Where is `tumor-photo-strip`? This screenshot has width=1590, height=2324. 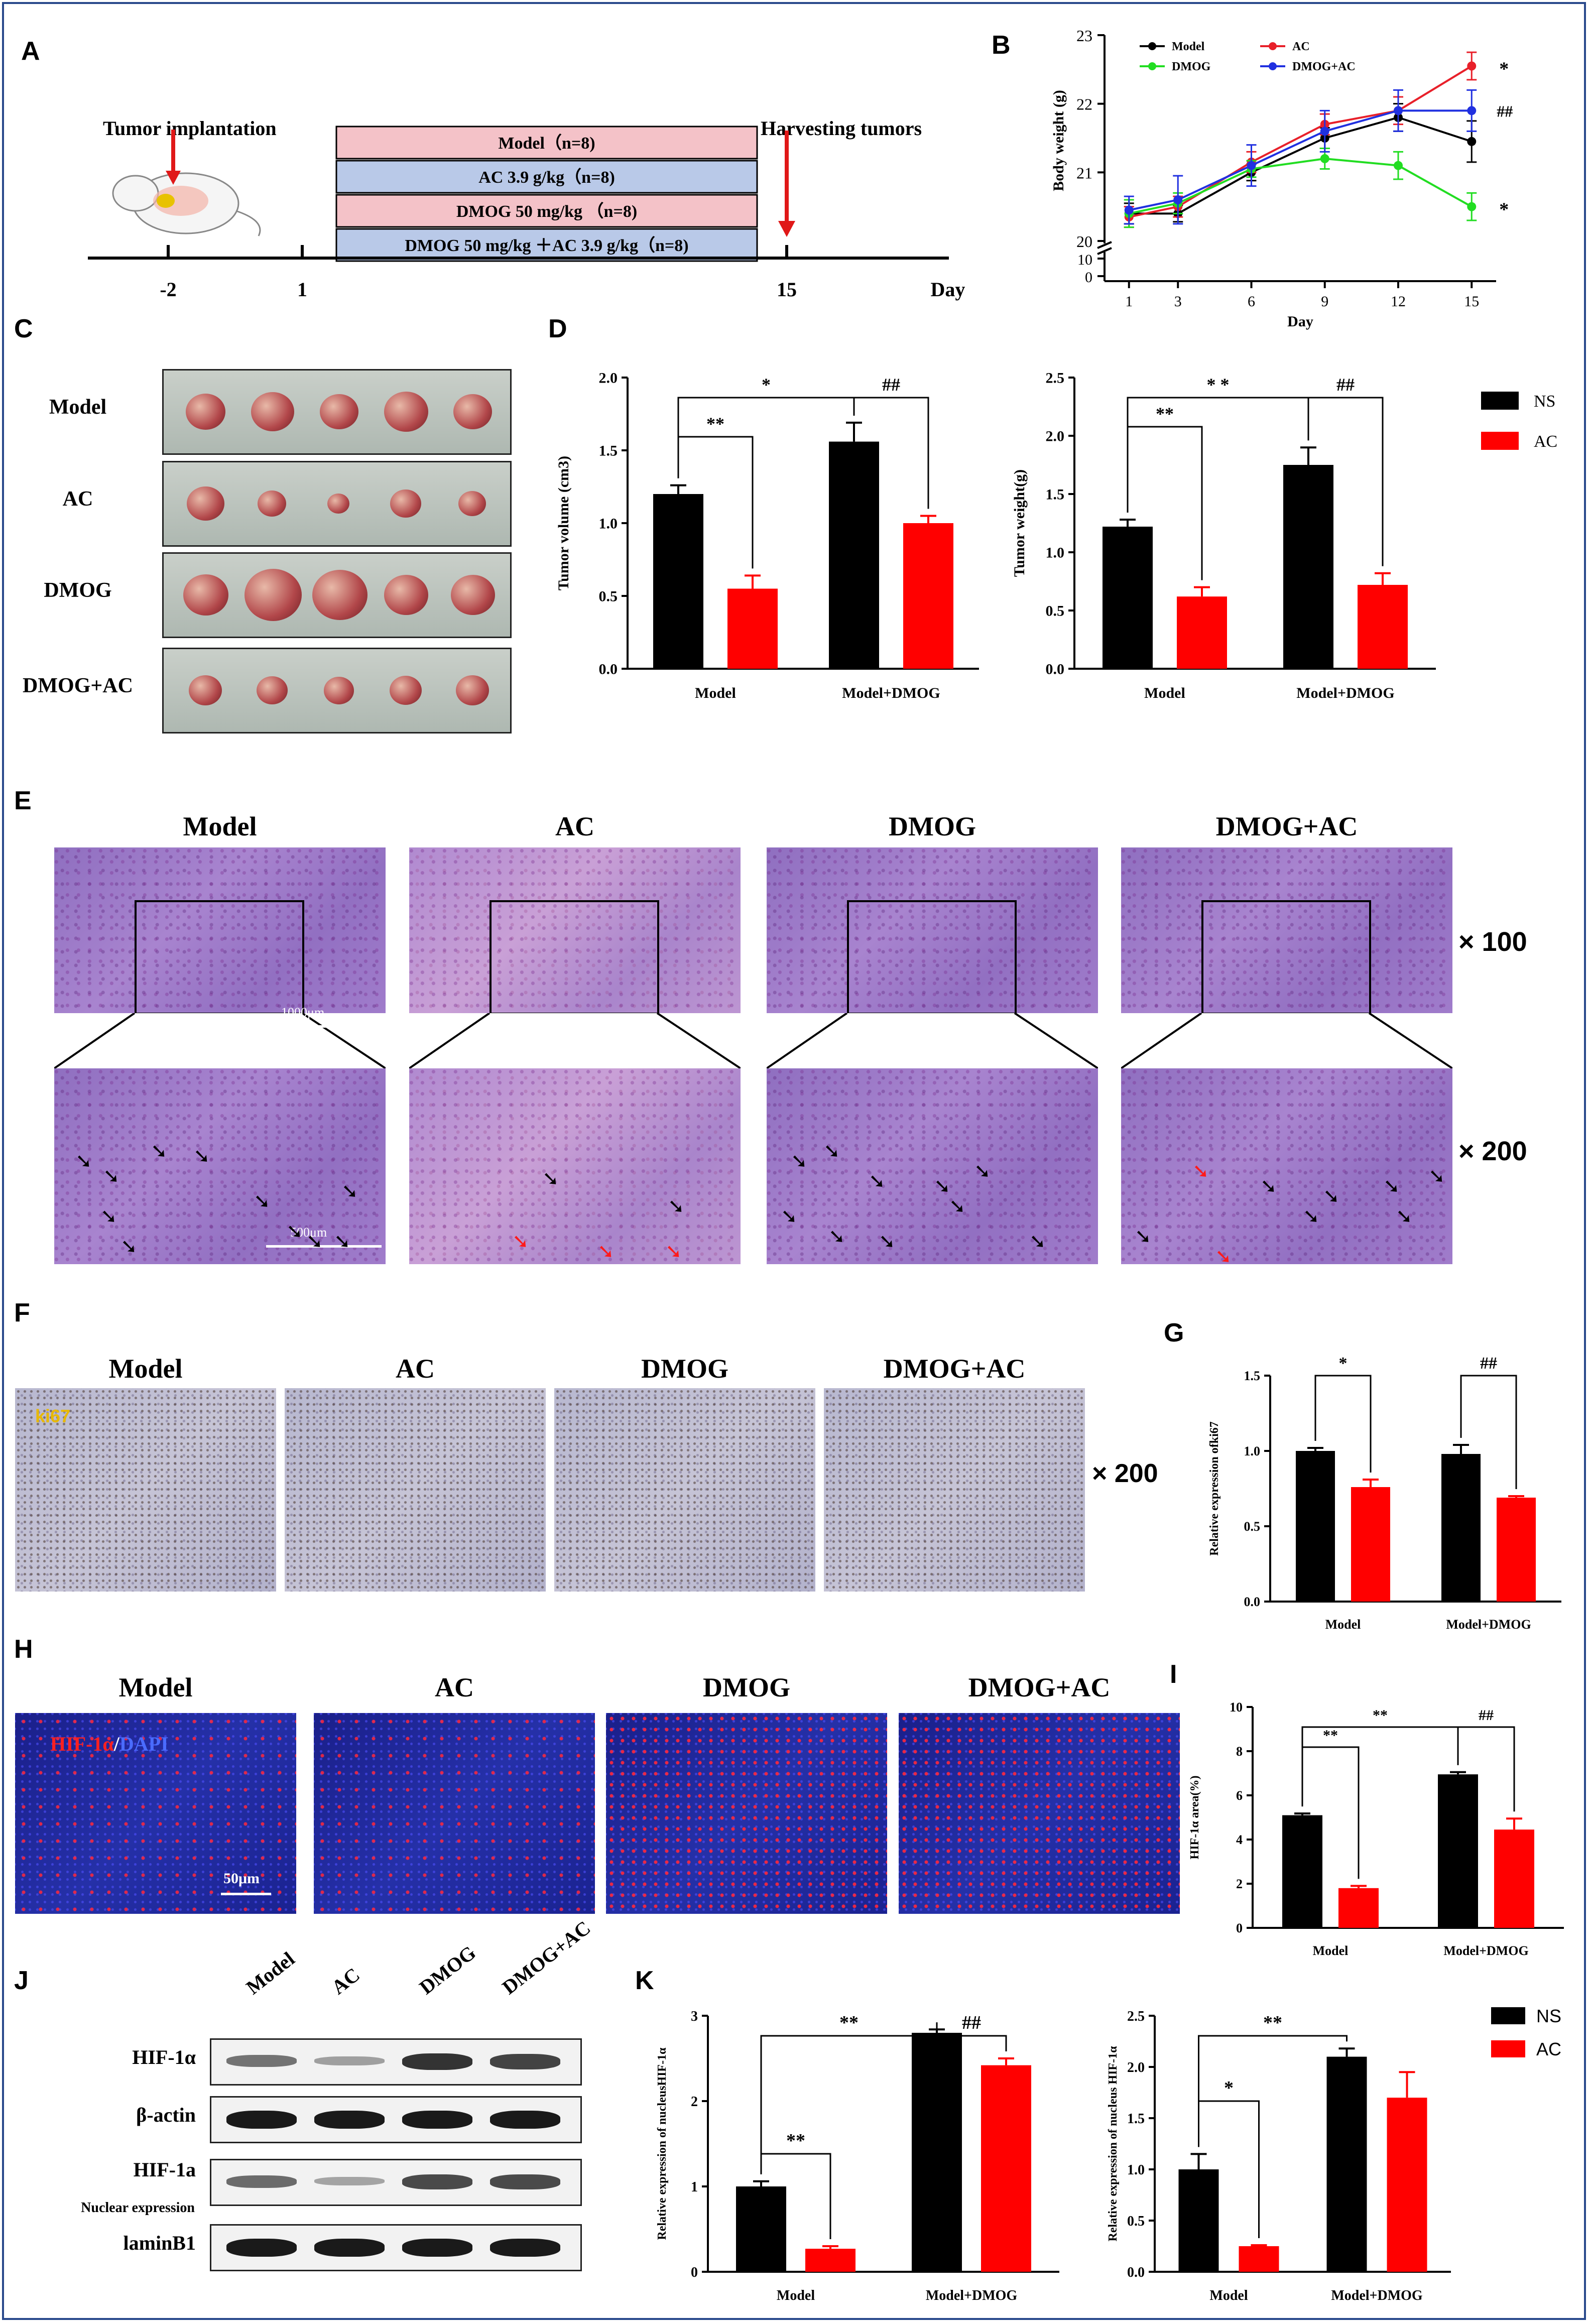
tumor-photo-strip is located at coordinates (337, 595).